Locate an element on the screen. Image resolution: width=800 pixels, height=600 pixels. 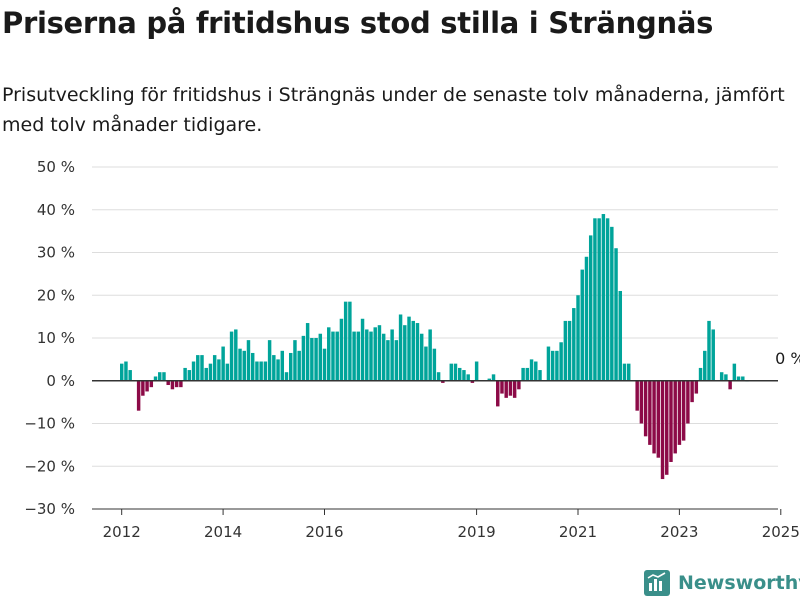
x-tick-label: 2016 is located at coordinates (324, 532).